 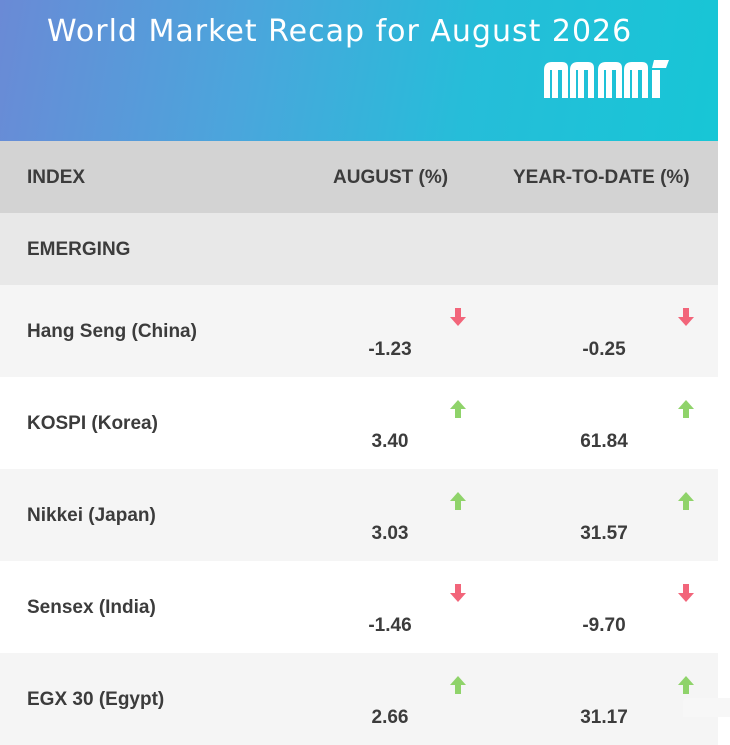 I want to click on ytd-value: 31.17, so click(x=604, y=717).